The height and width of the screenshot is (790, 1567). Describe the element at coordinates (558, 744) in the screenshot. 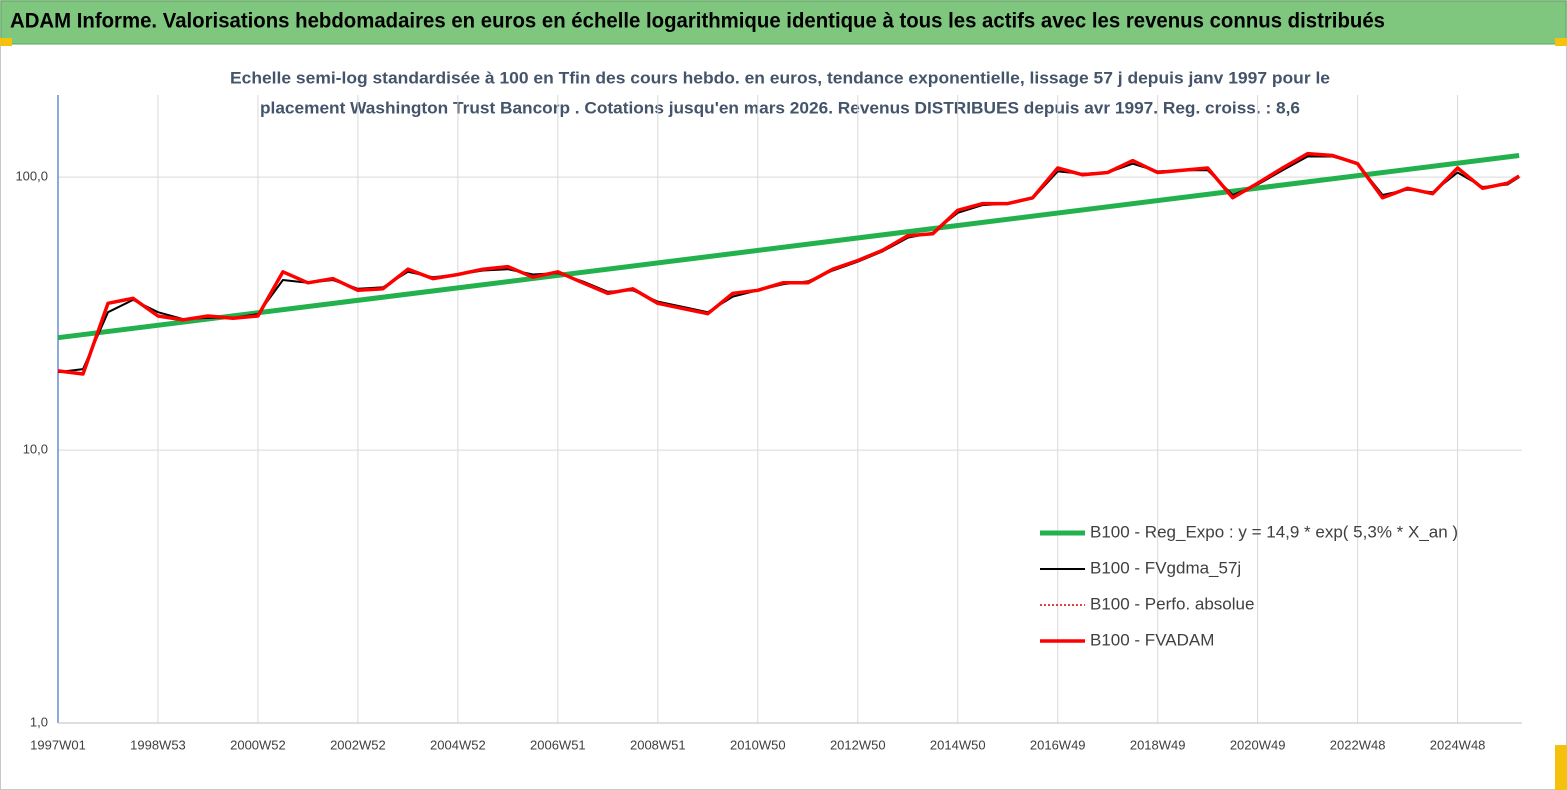

I see `x-tick-label: 2006W51` at that location.